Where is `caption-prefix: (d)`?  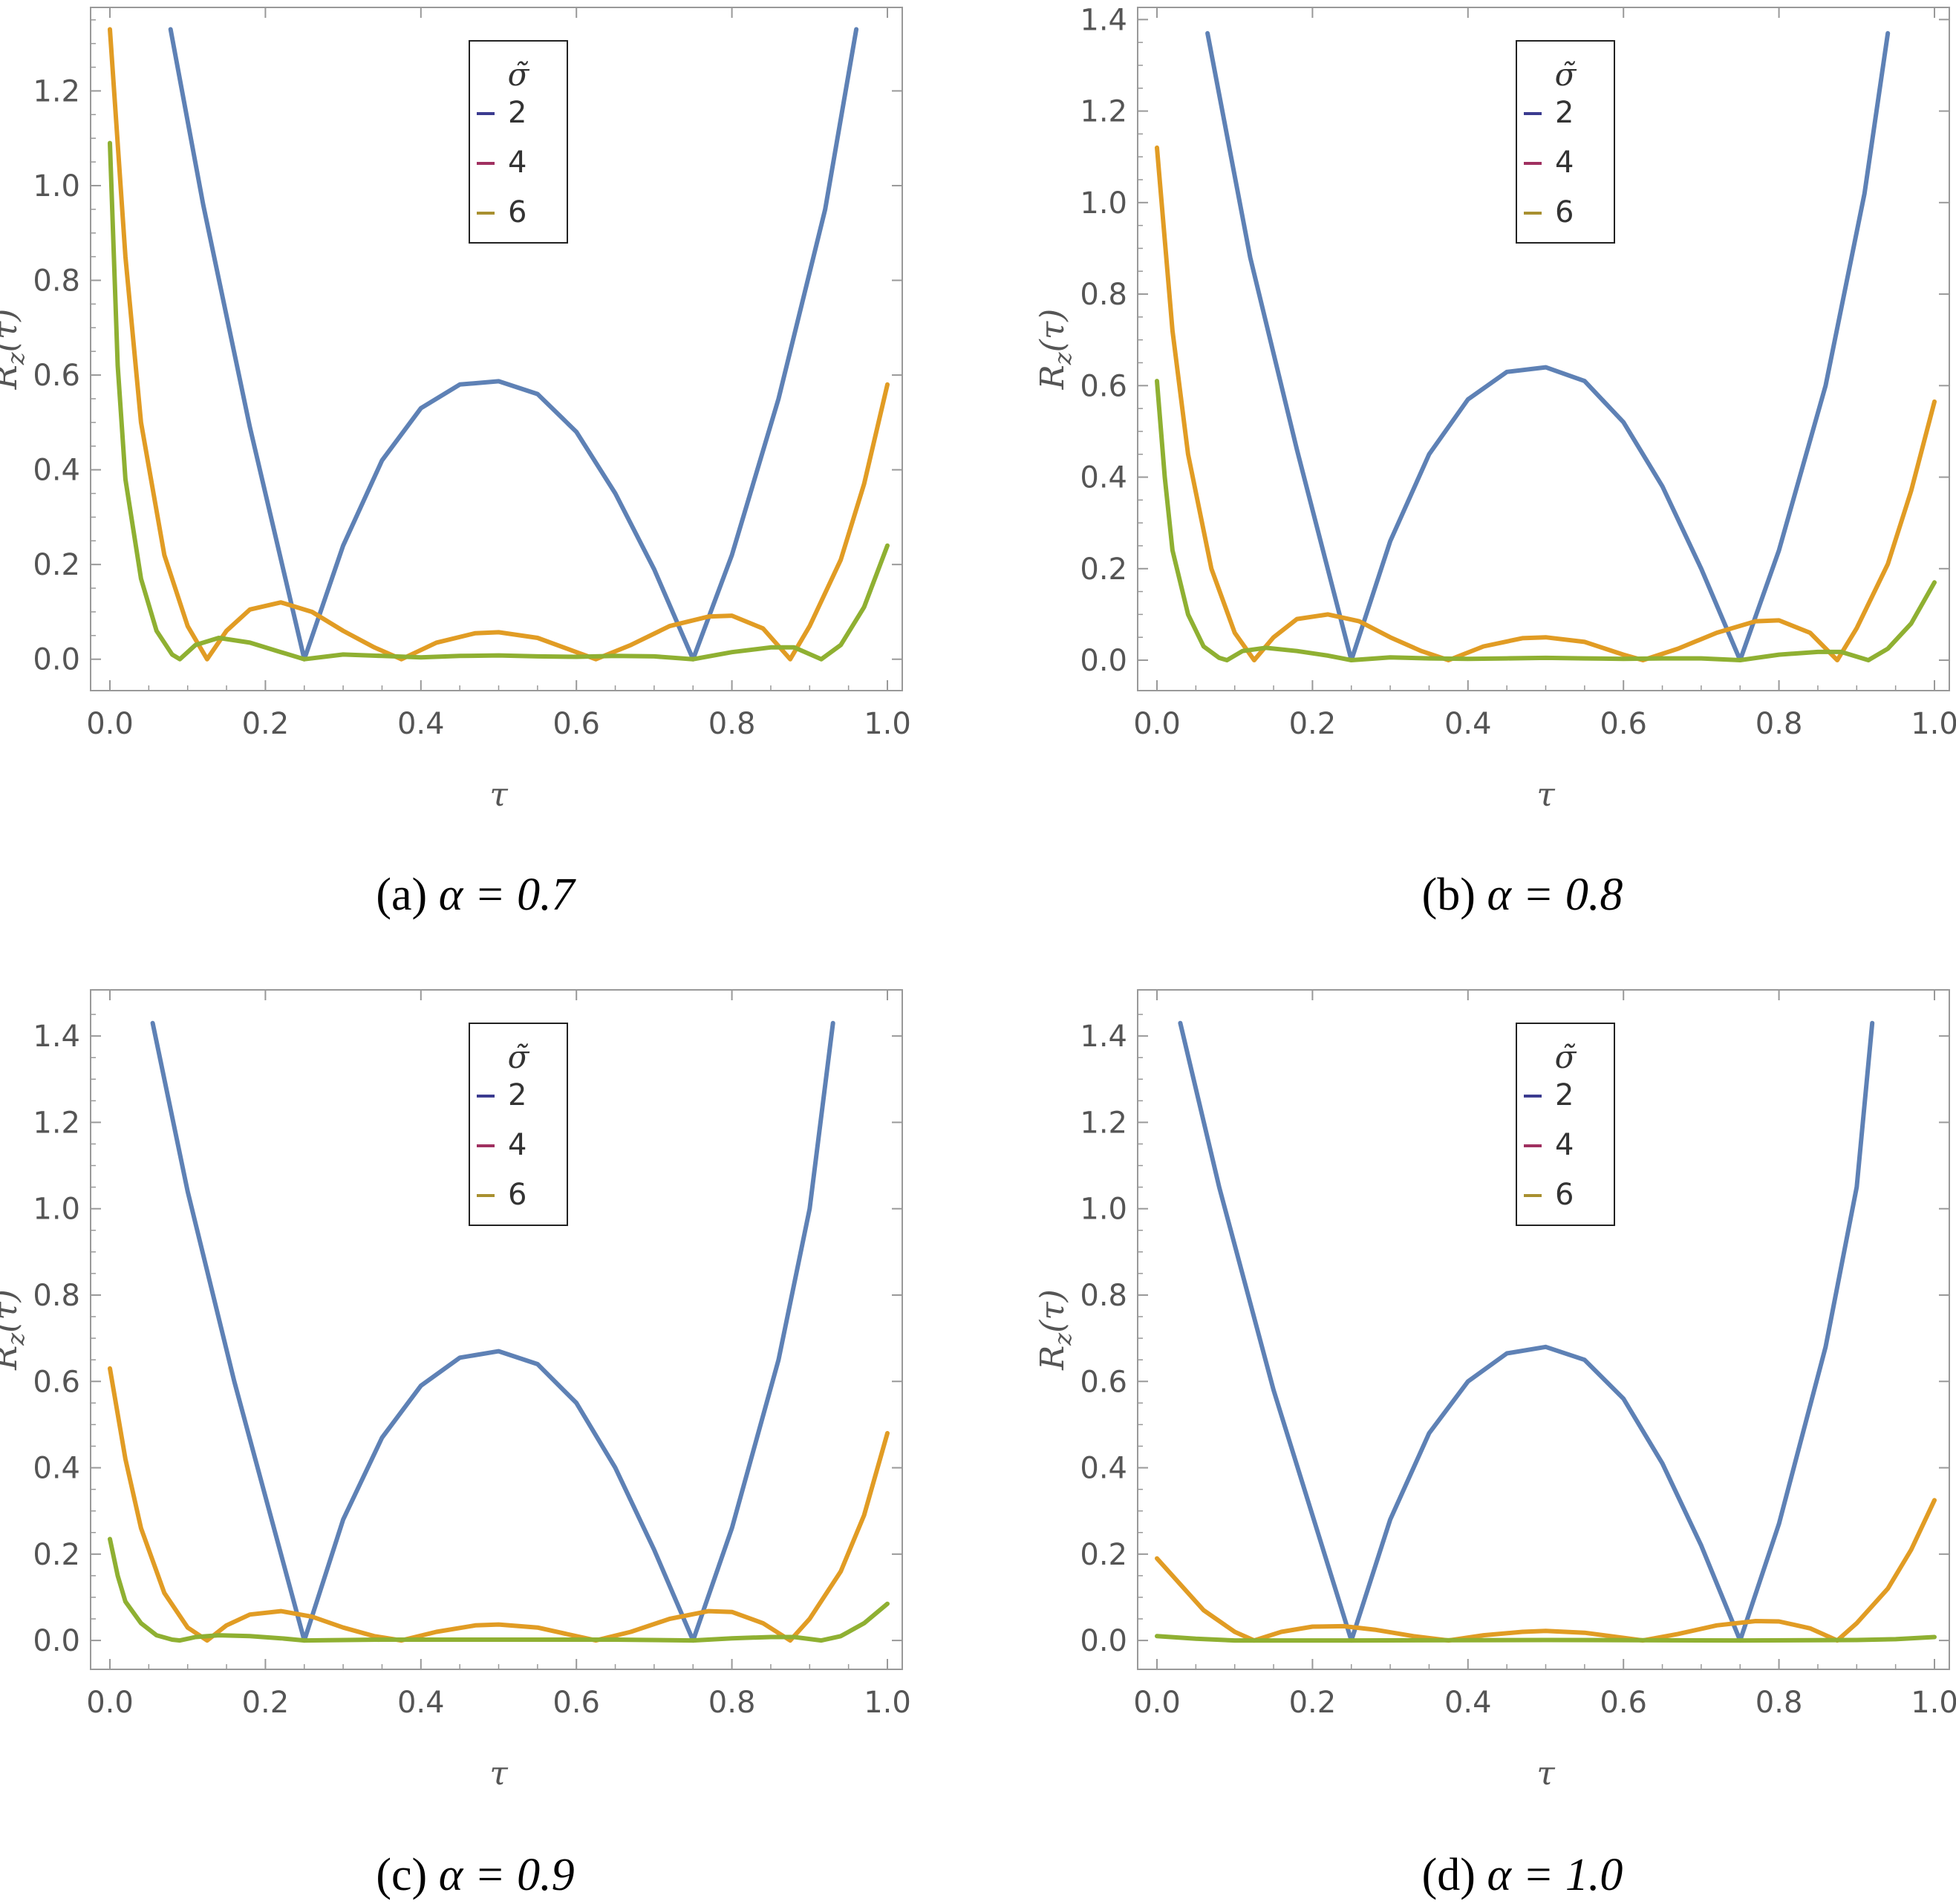 caption-prefix: (d) is located at coordinates (1454, 1875).